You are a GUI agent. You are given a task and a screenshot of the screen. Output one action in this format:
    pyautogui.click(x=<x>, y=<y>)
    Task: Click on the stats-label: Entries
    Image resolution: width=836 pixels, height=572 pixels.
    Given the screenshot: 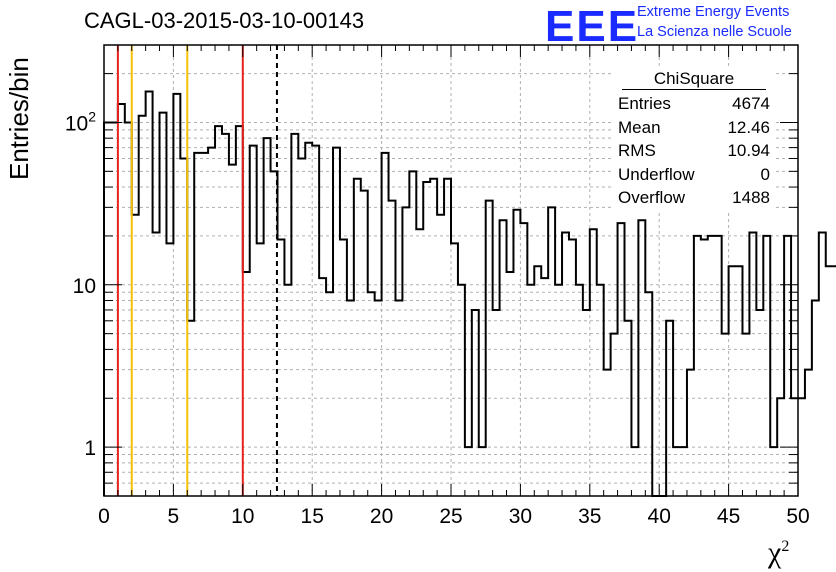 What is the action you would take?
    pyautogui.click(x=644, y=103)
    